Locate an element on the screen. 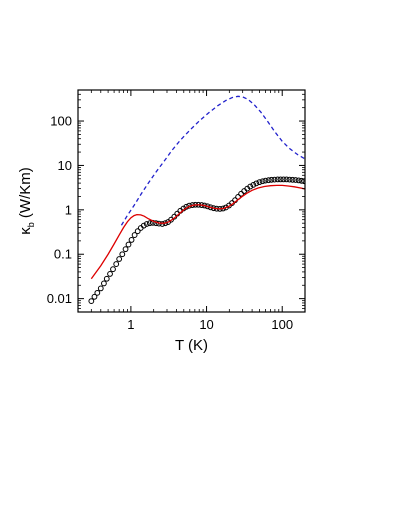 This screenshot has height=529, width=409. y-tick-label: 10 is located at coordinates (65, 165).